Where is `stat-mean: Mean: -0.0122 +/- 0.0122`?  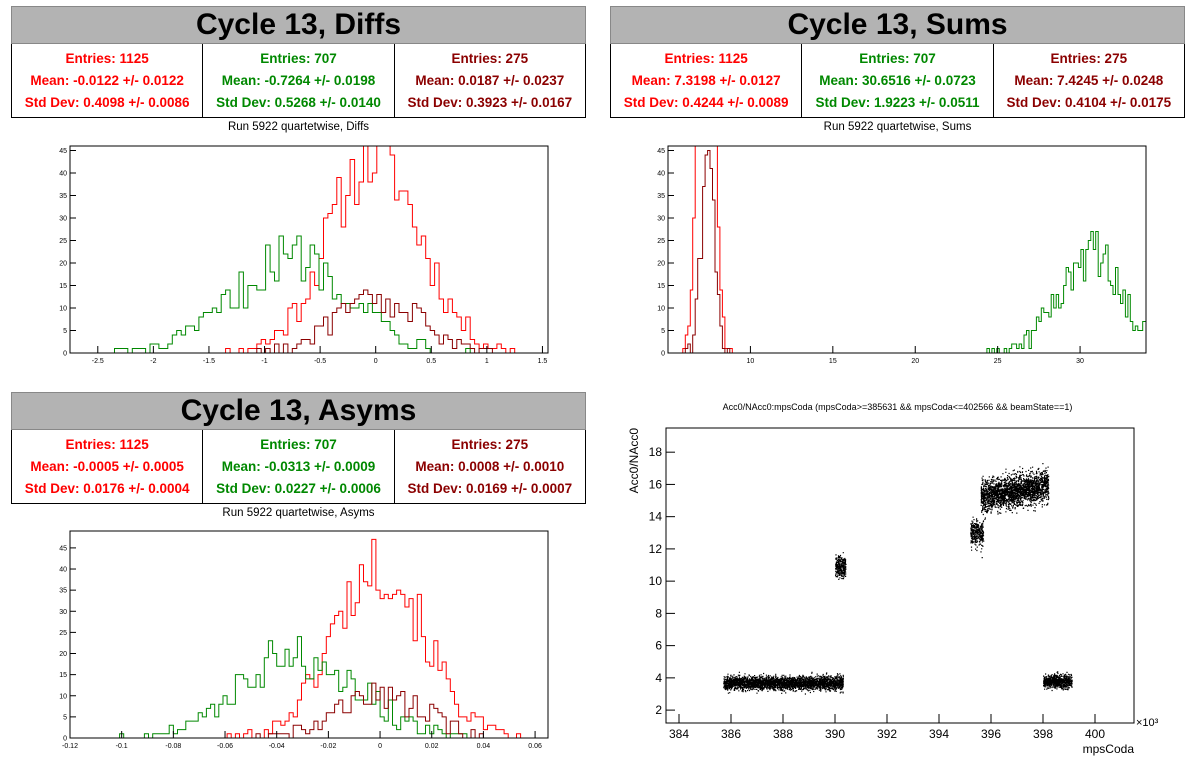 stat-mean: Mean: -0.0122 +/- 0.0122 is located at coordinates (107, 80).